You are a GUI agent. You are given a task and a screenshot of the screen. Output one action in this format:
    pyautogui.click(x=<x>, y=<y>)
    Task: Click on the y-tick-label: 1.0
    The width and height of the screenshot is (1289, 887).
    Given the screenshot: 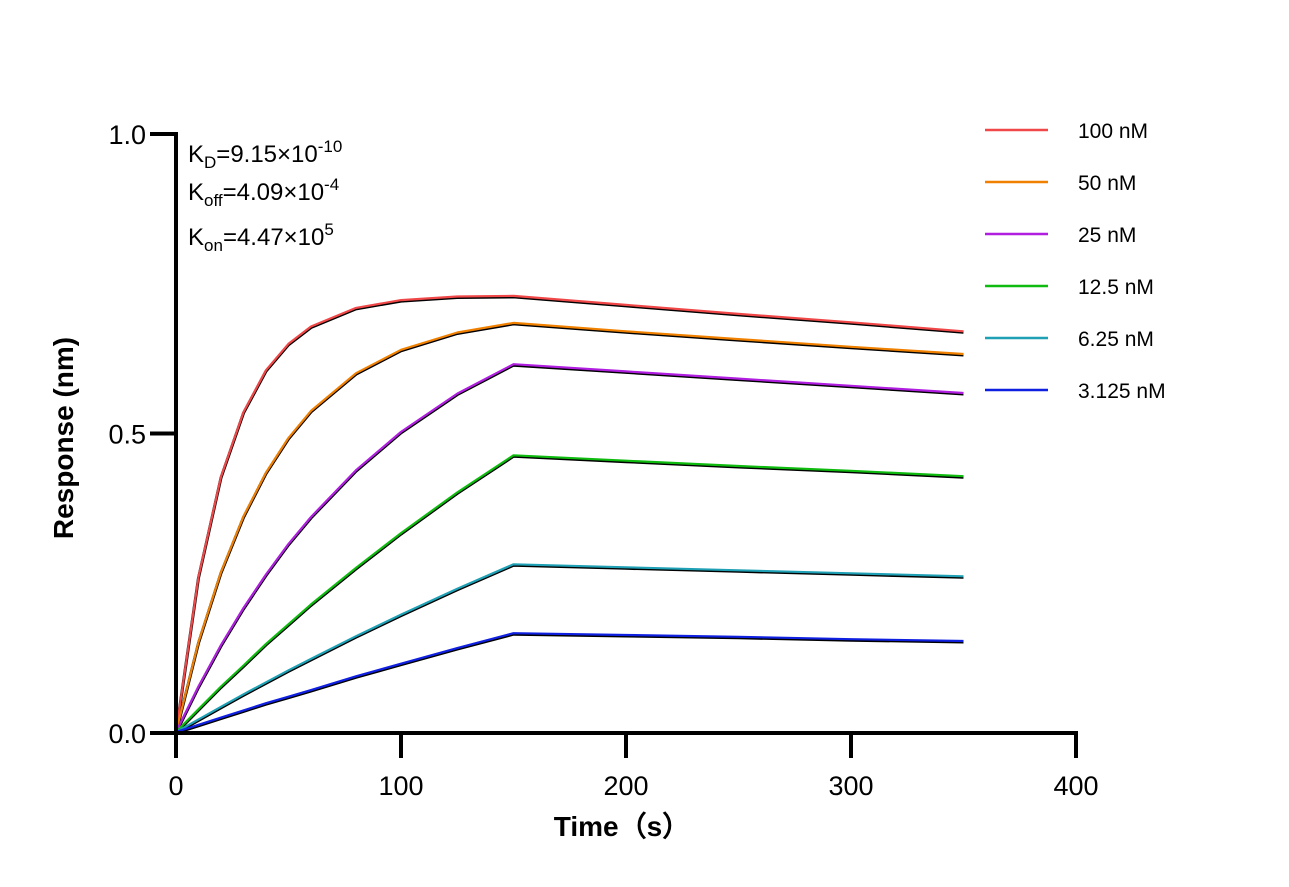 What is the action you would take?
    pyautogui.click(x=127, y=135)
    